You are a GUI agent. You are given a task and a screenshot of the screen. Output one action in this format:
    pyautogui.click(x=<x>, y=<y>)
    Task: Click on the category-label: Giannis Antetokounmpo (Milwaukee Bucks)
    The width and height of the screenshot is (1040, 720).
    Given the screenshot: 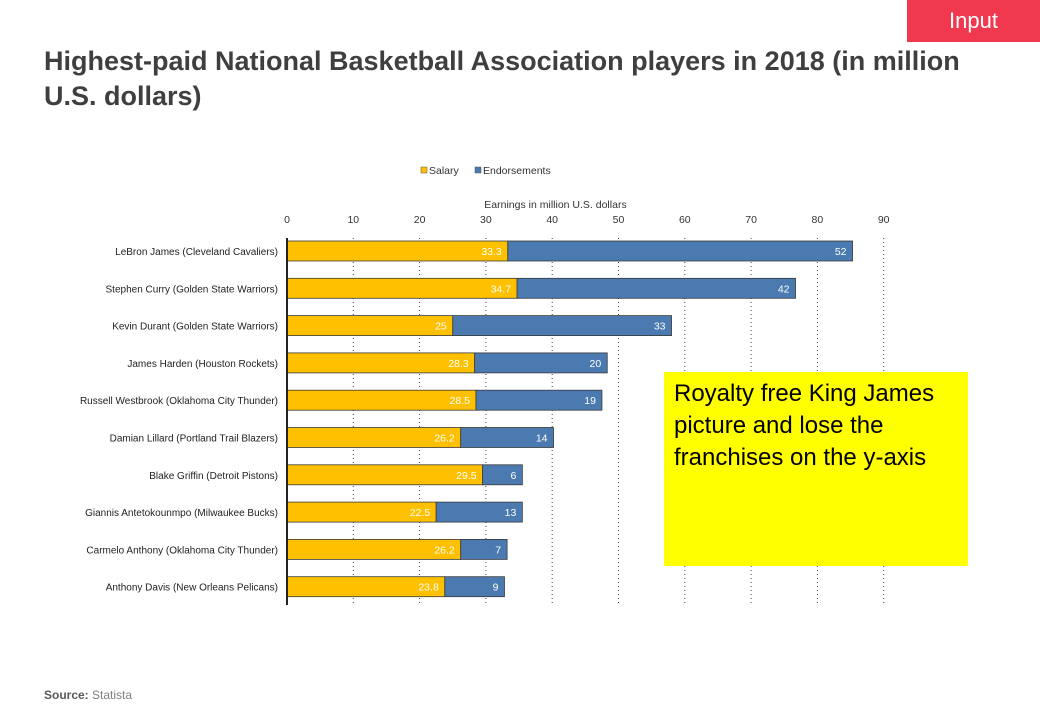 What is the action you would take?
    pyautogui.click(x=181, y=513)
    